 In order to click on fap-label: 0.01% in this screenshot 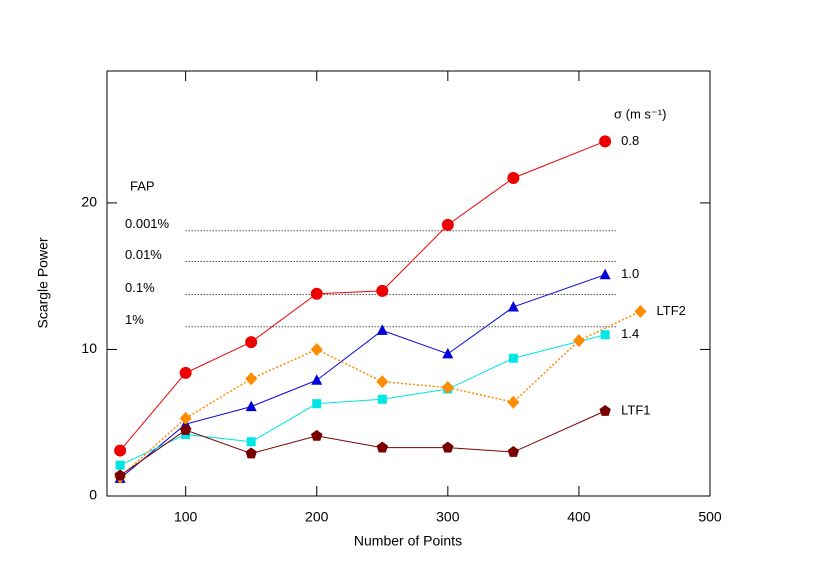, I will do `click(143, 254)`.